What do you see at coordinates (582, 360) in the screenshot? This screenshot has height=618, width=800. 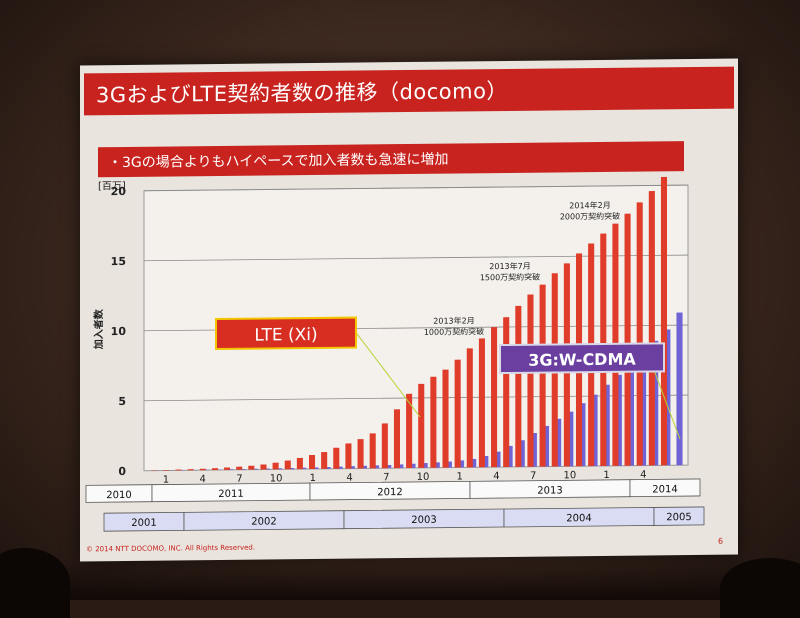 I see `wcdma-legend-label: 3G:W-CDMA` at bounding box center [582, 360].